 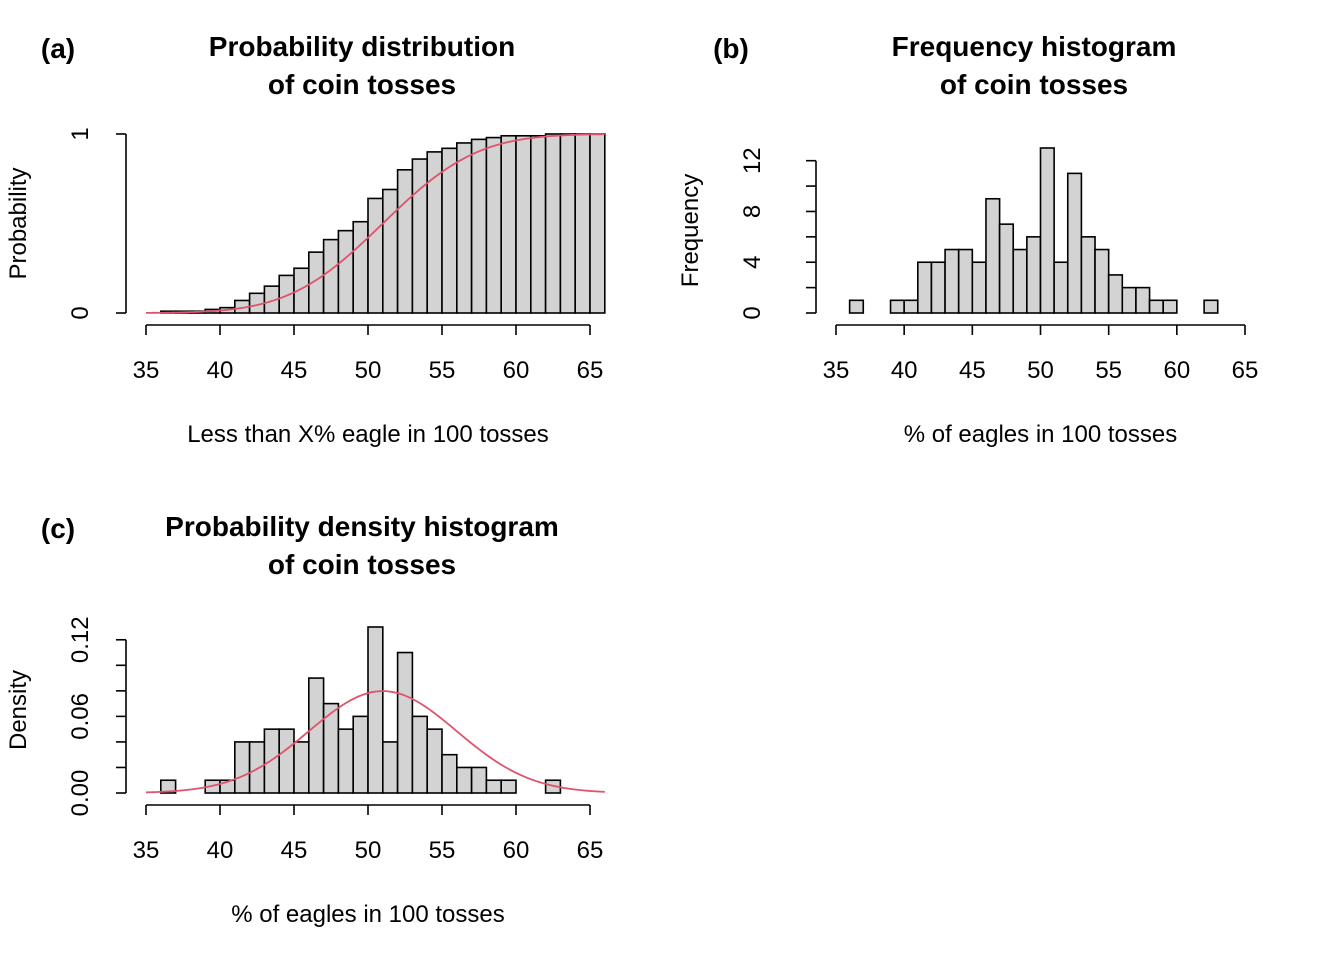 What do you see at coordinates (752, 211) in the screenshot?
I see `y-tick-label: 8` at bounding box center [752, 211].